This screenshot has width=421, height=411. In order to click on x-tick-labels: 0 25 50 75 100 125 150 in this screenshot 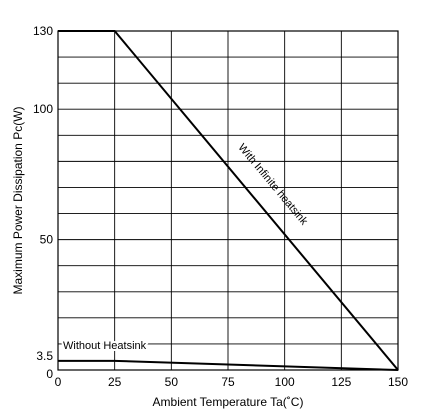, I will do `click(232, 382)`.